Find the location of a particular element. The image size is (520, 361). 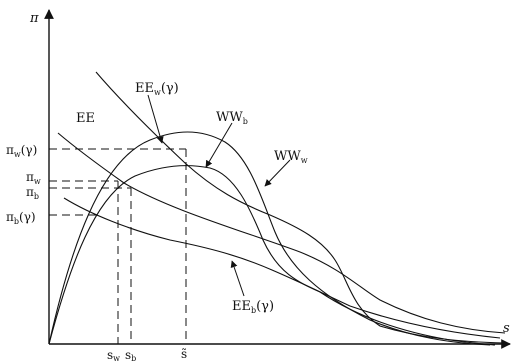

x-tick-s-b: sb is located at coordinates (130, 354).